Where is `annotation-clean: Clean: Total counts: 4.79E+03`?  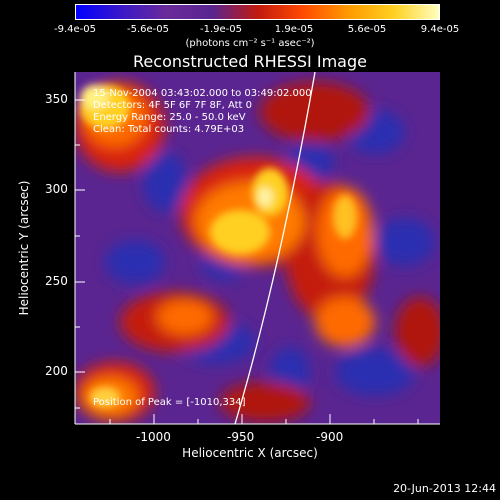 annotation-clean: Clean: Total counts: 4.79E+03 is located at coordinates (169, 129).